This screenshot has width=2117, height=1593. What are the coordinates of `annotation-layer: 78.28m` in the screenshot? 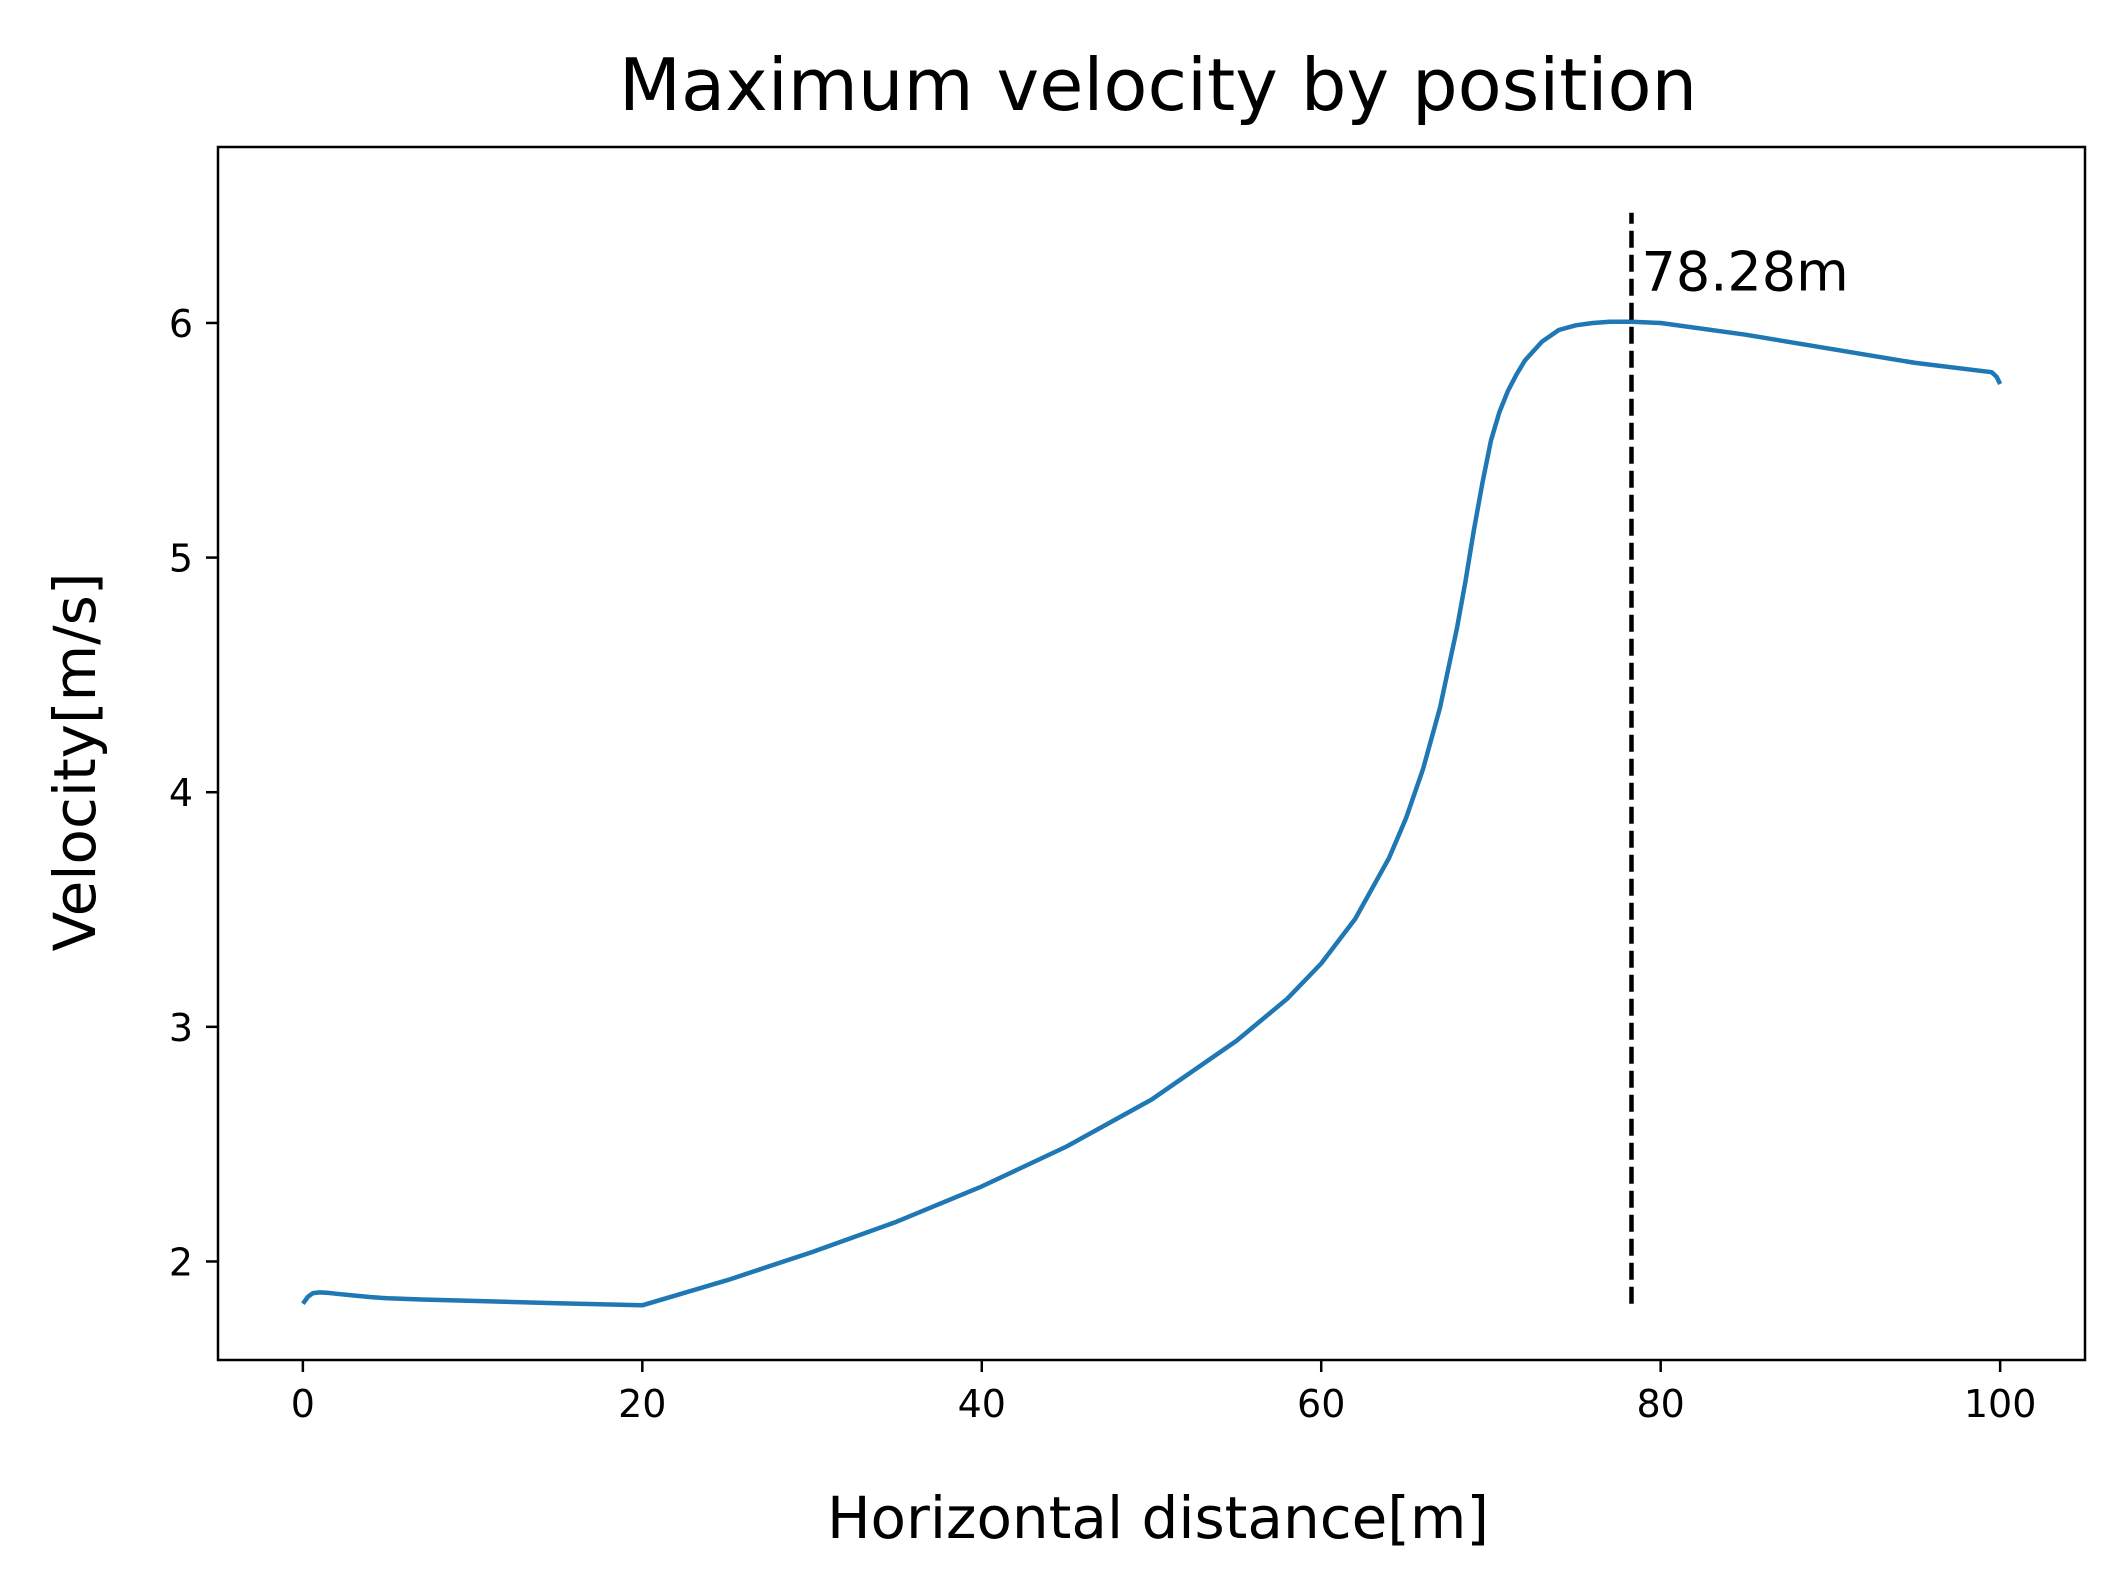 It's located at (1739, 758).